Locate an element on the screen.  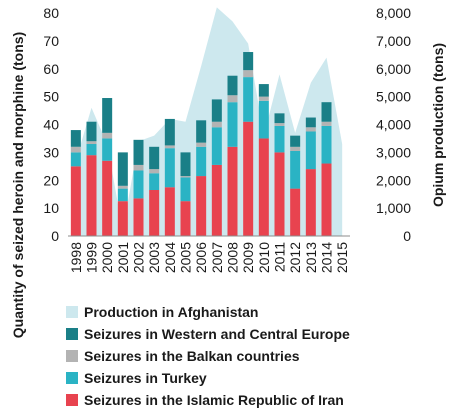
legend-label: Production in Afghanistan is located at coordinates (171, 312).